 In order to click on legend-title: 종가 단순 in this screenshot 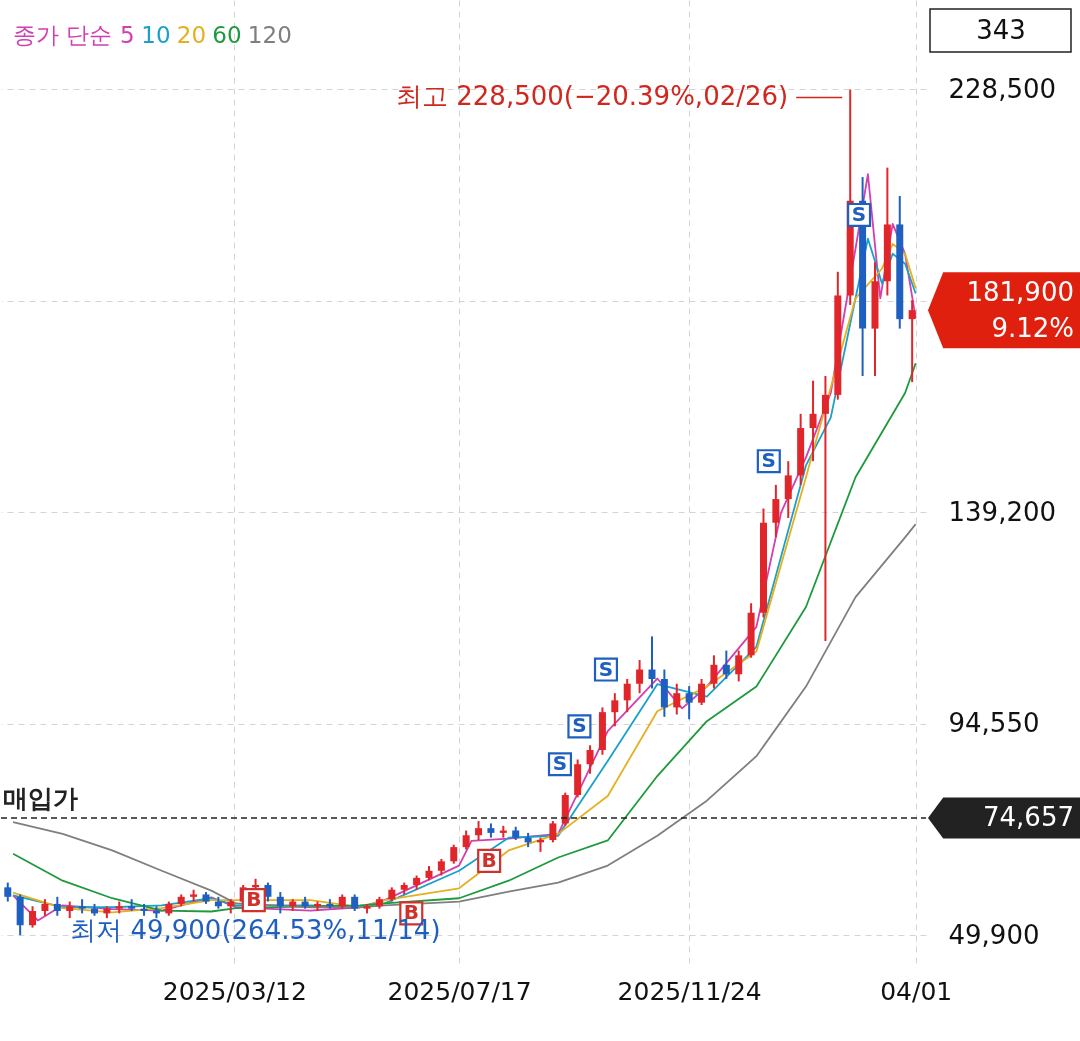, I will do `click(63, 35)`.